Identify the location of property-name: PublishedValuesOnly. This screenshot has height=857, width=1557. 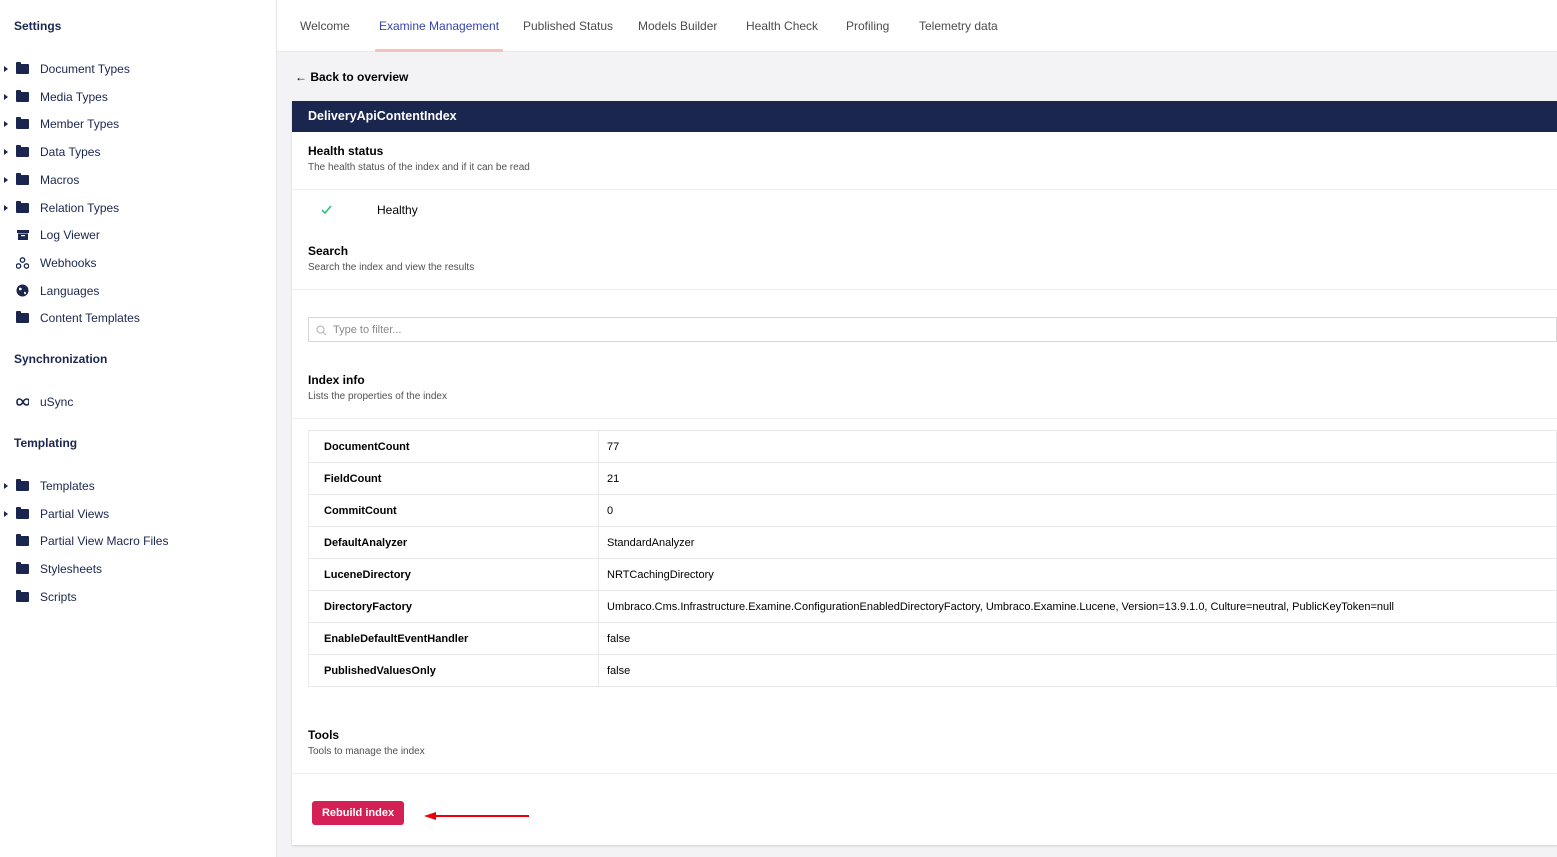
(453, 670).